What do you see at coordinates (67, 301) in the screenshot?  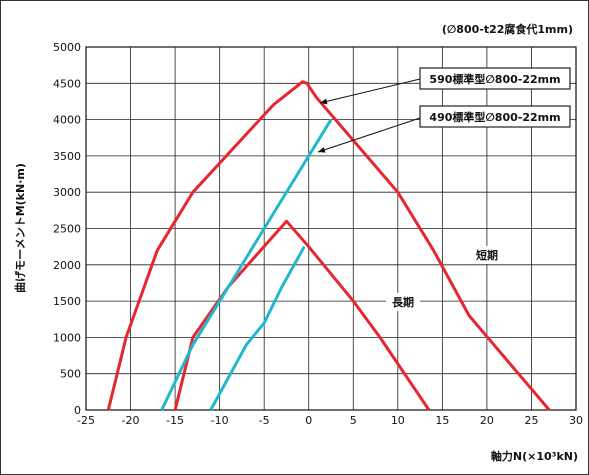 I see `y-tick-label-3: 1500` at bounding box center [67, 301].